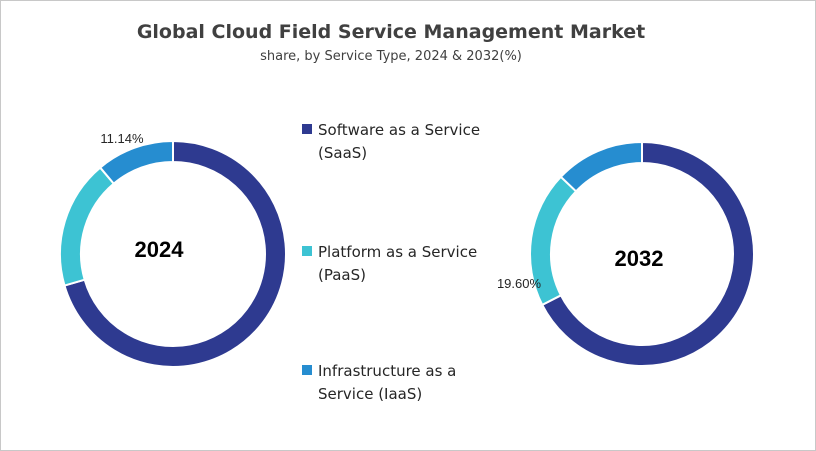 This screenshot has width=816, height=451. I want to click on donut-2024-data-label-iaas: 11.14%, so click(122, 138).